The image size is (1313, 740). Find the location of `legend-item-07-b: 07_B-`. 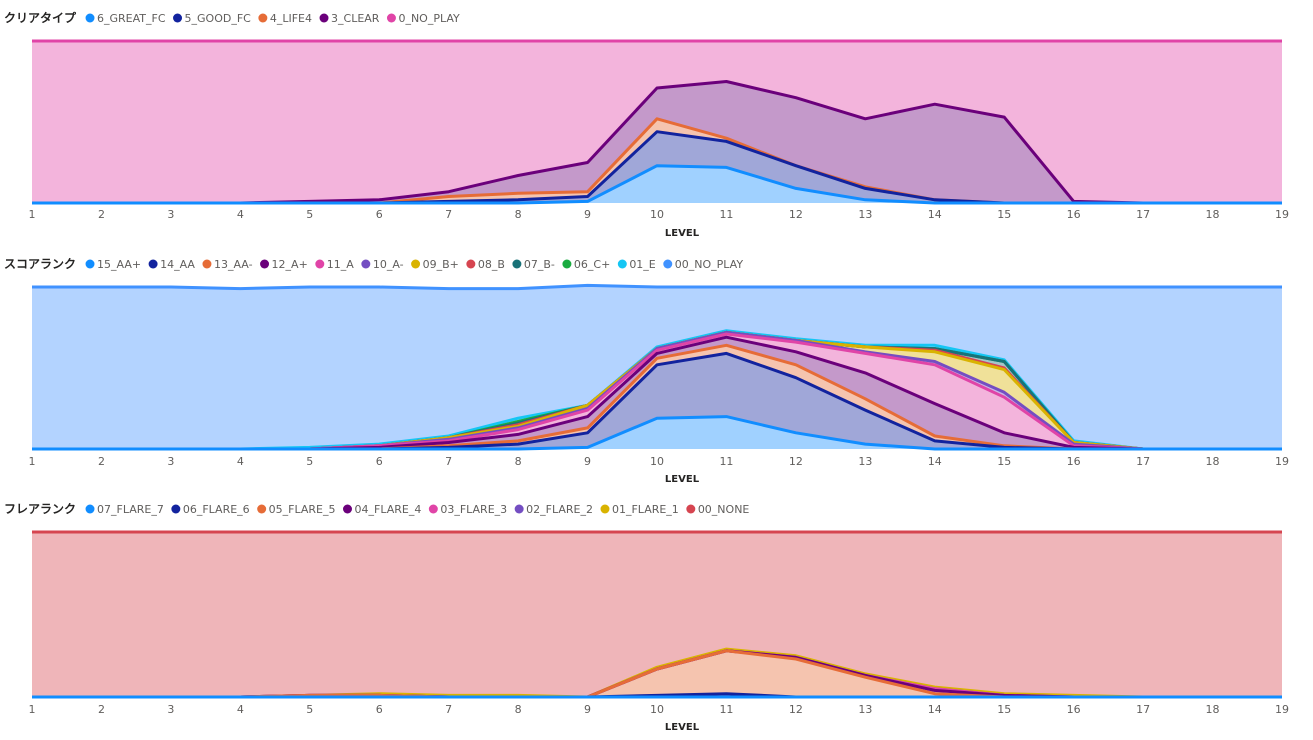

legend-item-07-b: 07_B- is located at coordinates (539, 264).